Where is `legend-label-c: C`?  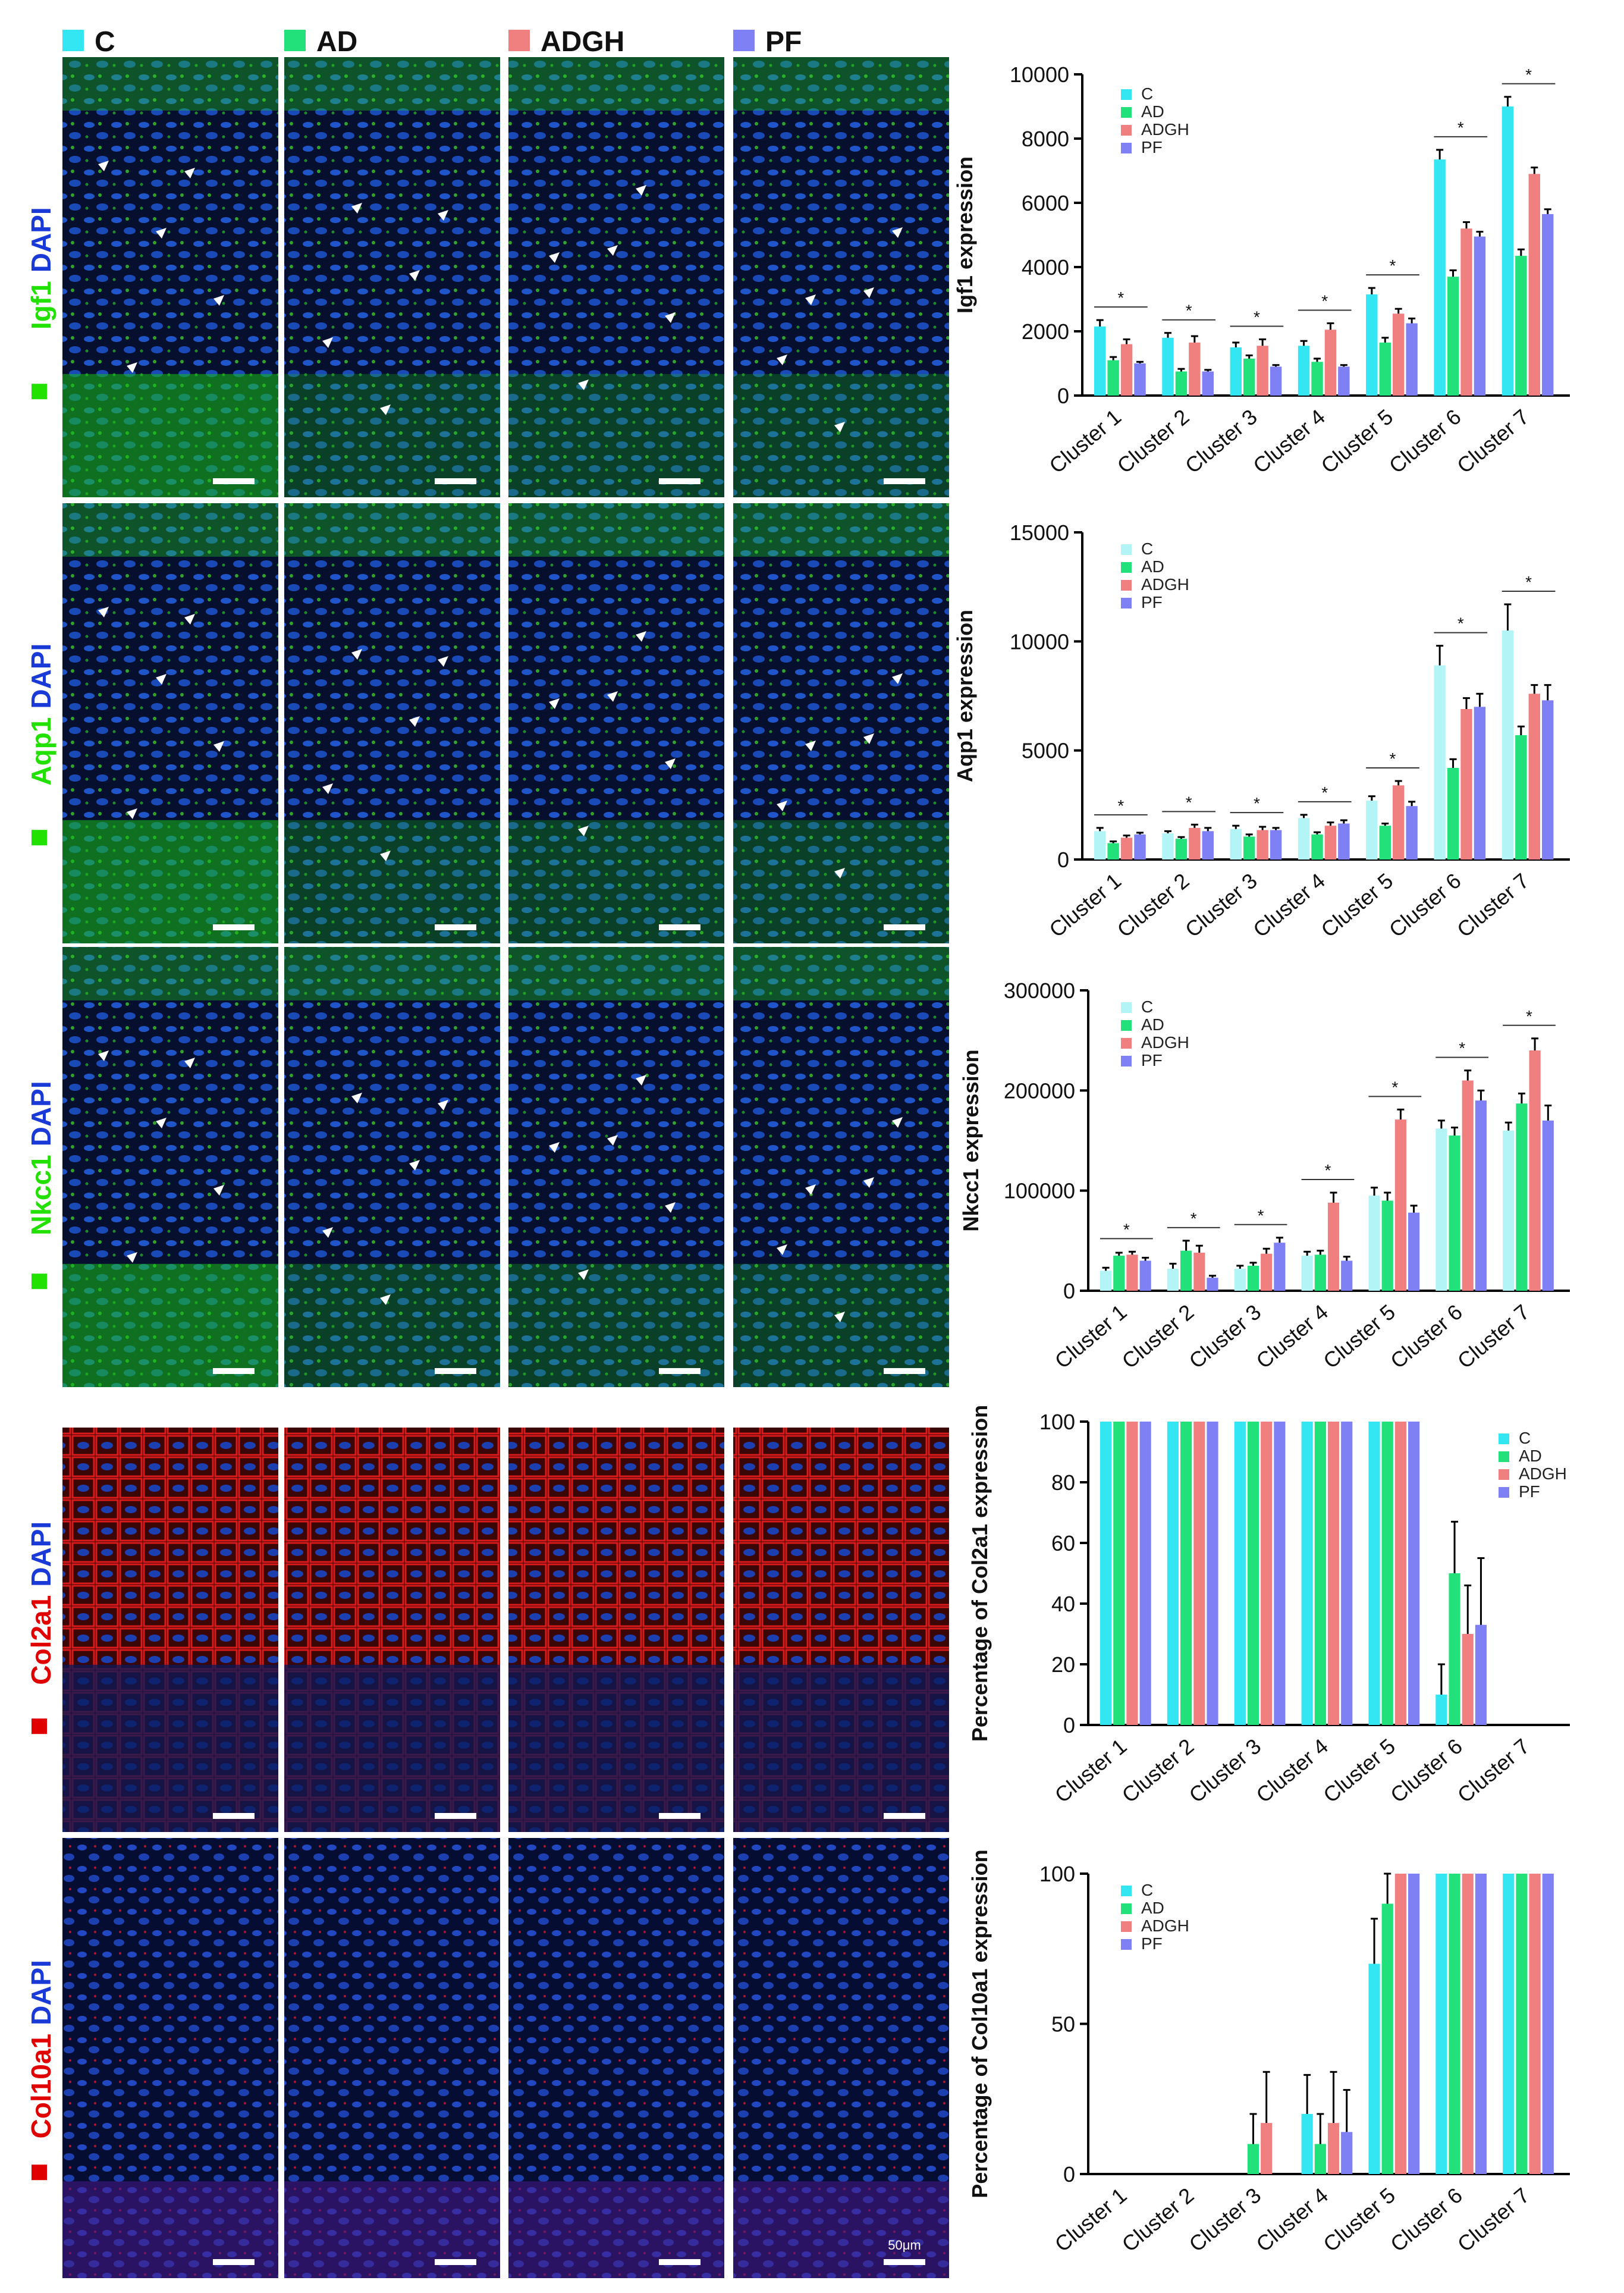 legend-label-c: C is located at coordinates (1147, 93).